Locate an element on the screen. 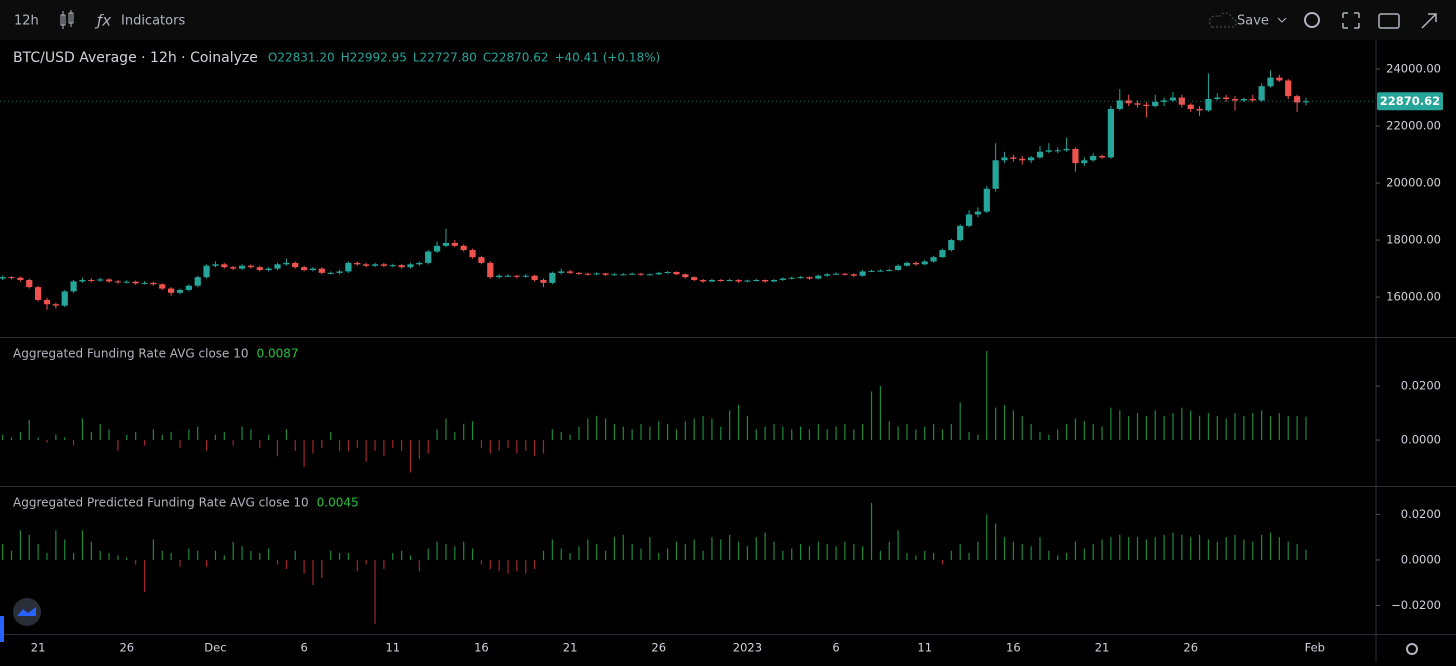 The image size is (1456, 666). save-menu-arrow is located at coordinates (1282, 20).